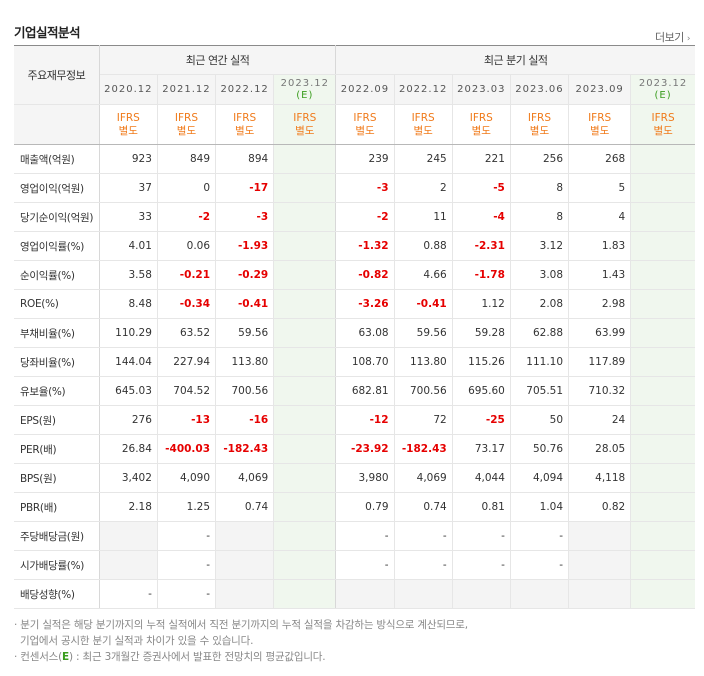 The width and height of the screenshot is (704, 676). What do you see at coordinates (57, 333) in the screenshot?
I see `row-label: 부채비율(%)` at bounding box center [57, 333].